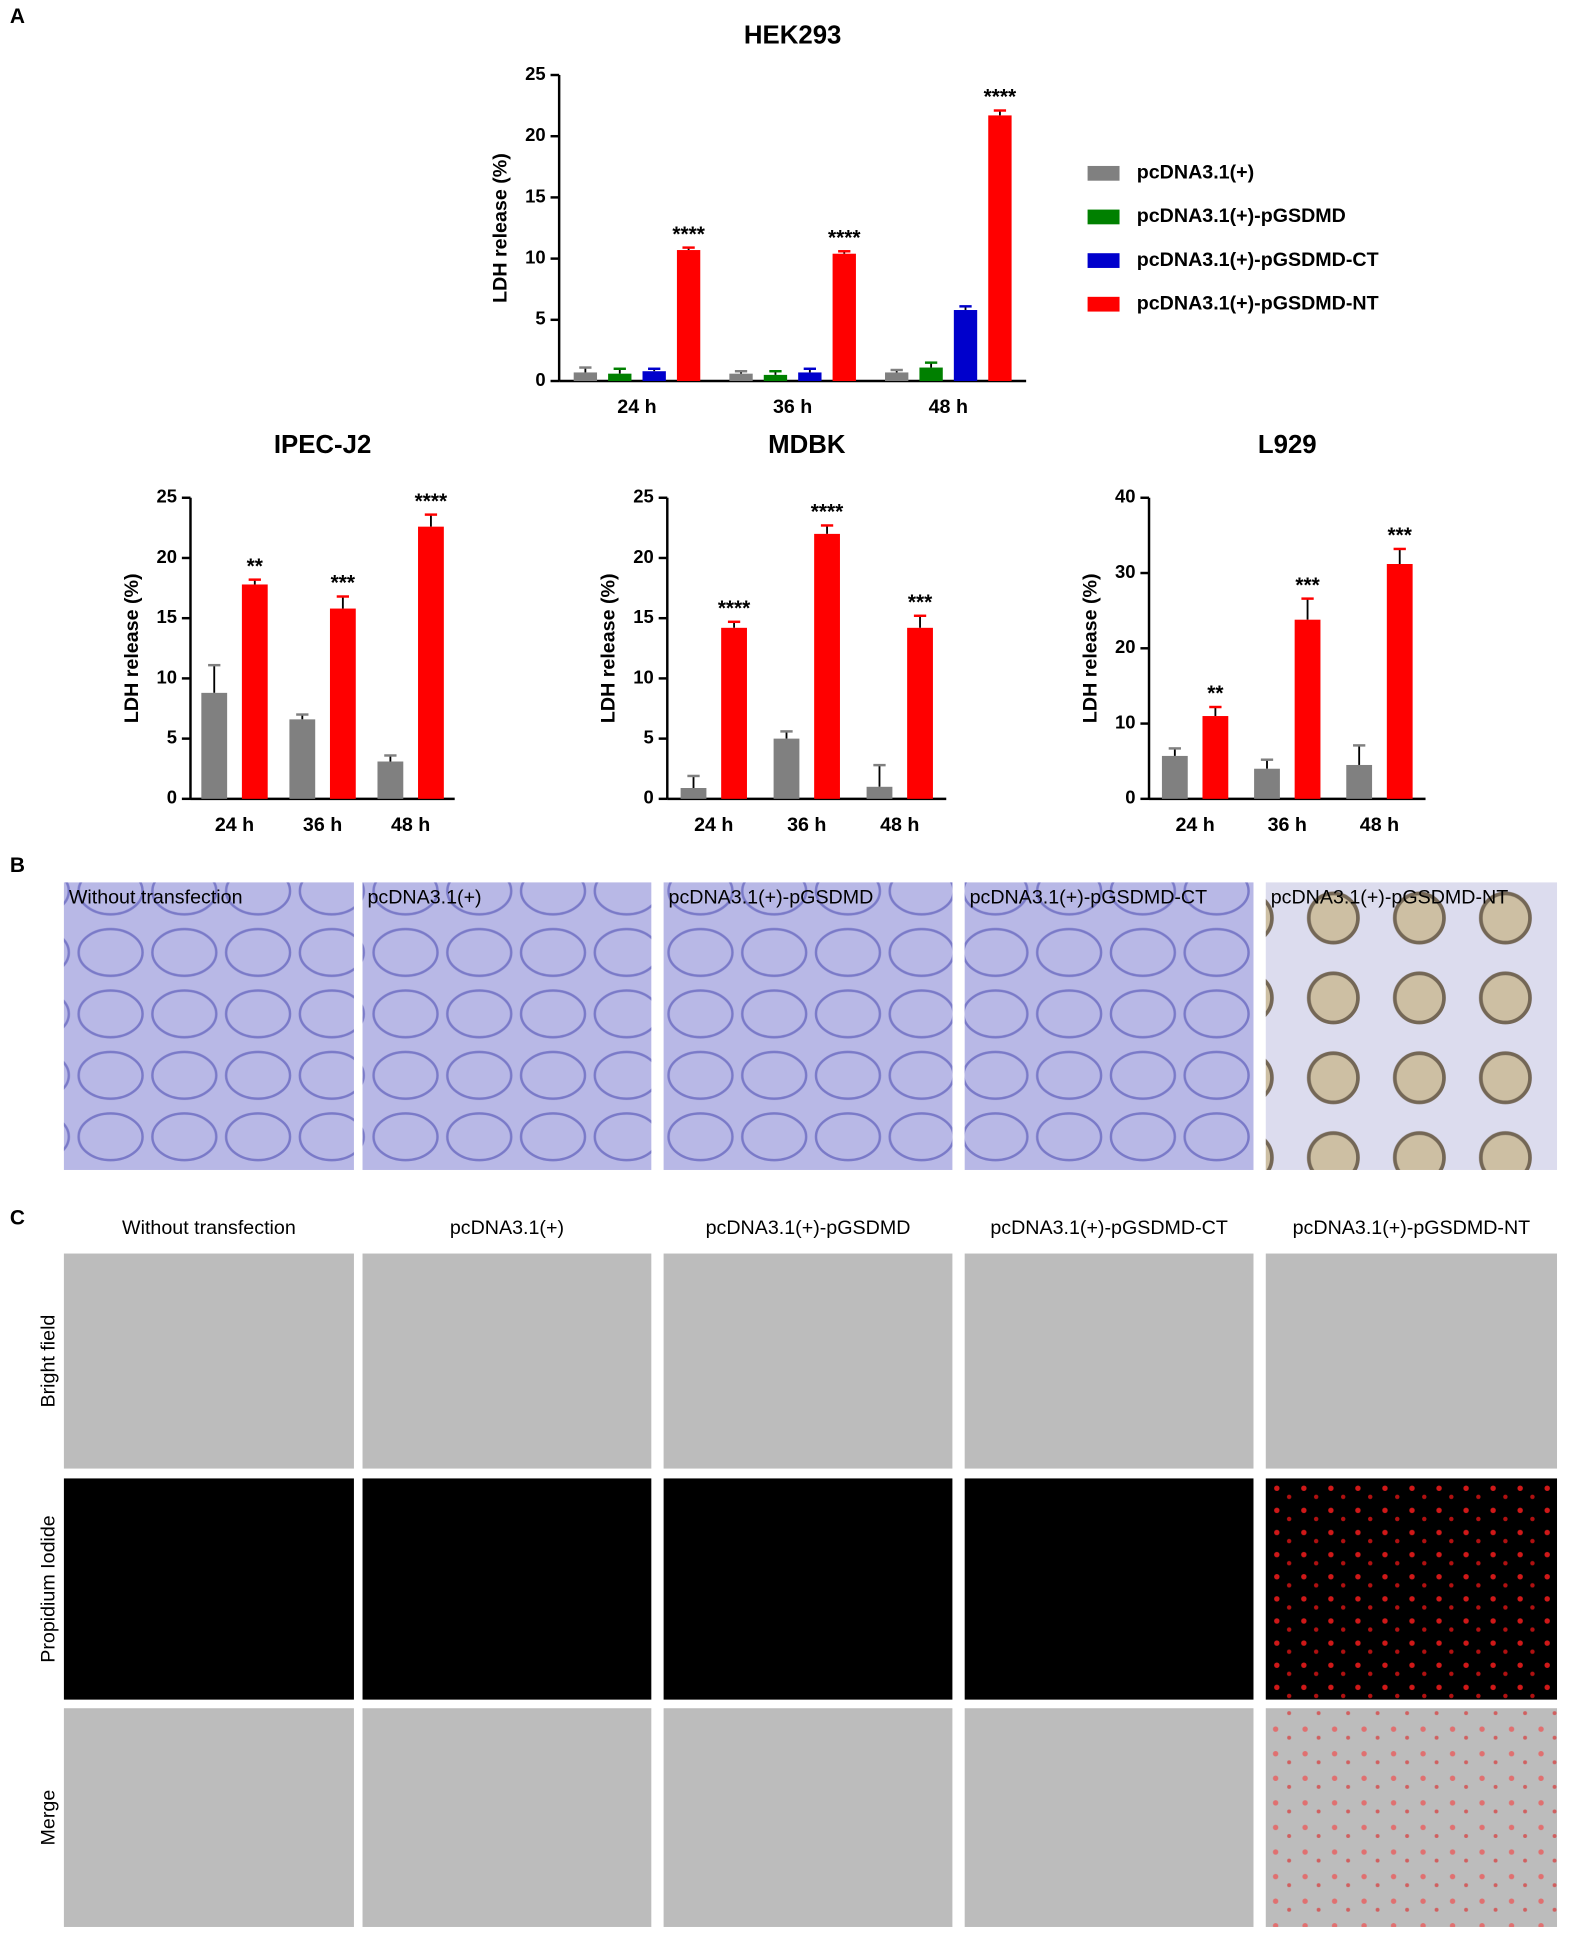 This screenshot has width=1573, height=1943. I want to click on chart-title: HEK293, so click(793, 36).